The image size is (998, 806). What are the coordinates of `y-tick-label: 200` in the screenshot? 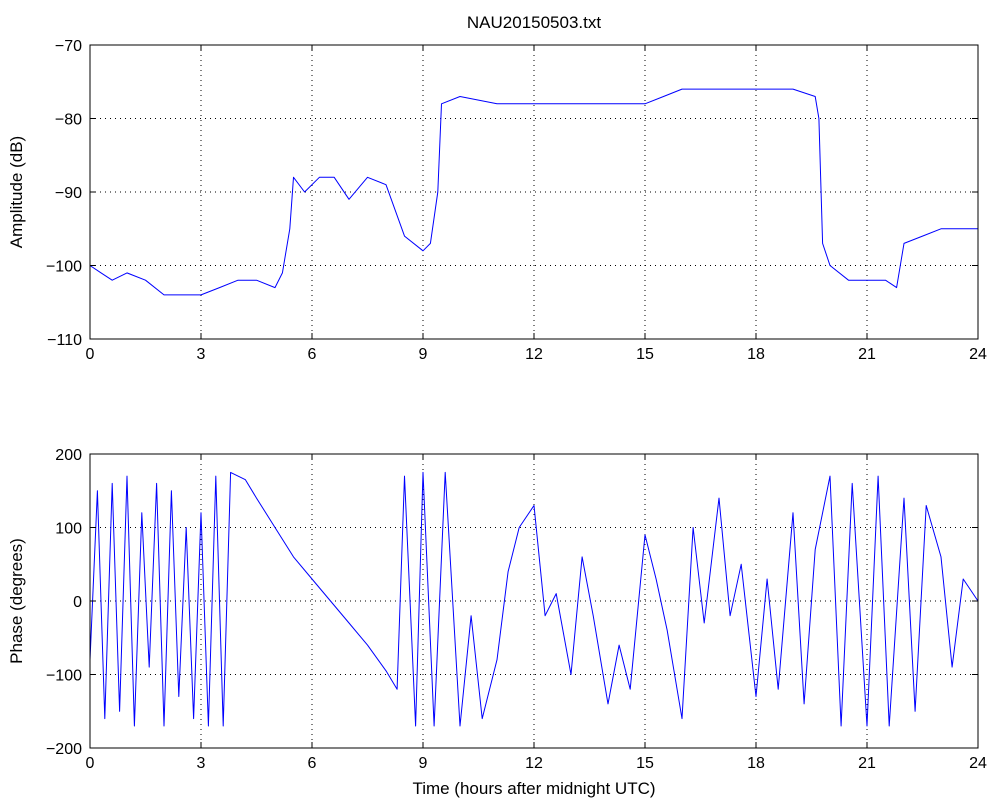 It's located at (68, 455).